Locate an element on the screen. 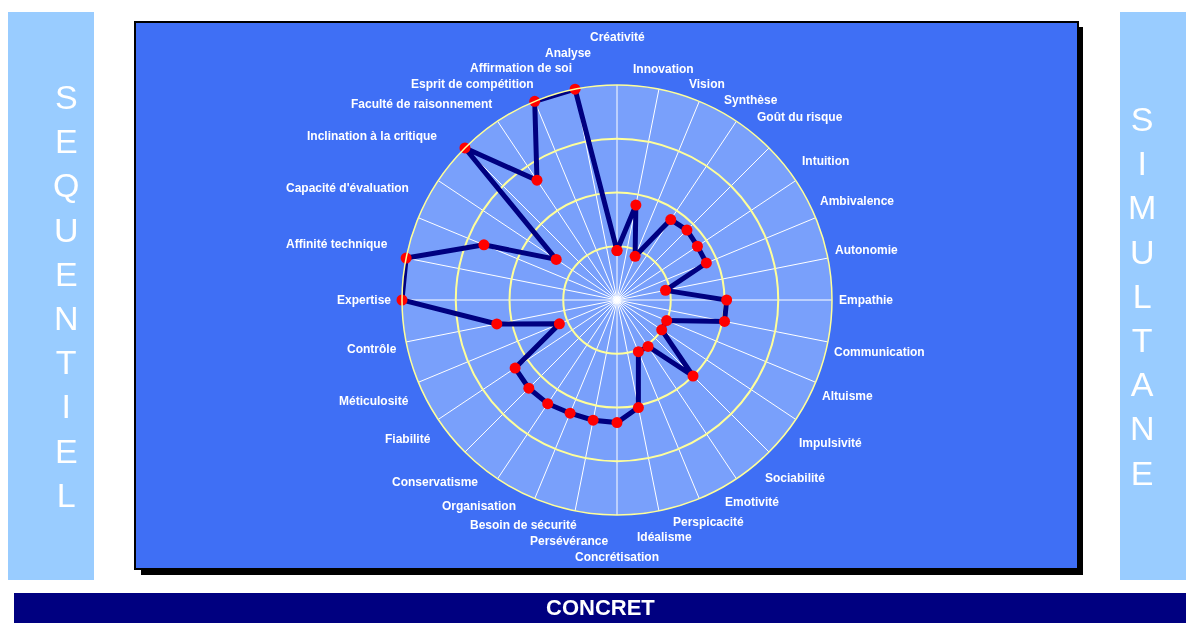  spoke-label: Faculté de raisonnement is located at coordinates (422, 104).